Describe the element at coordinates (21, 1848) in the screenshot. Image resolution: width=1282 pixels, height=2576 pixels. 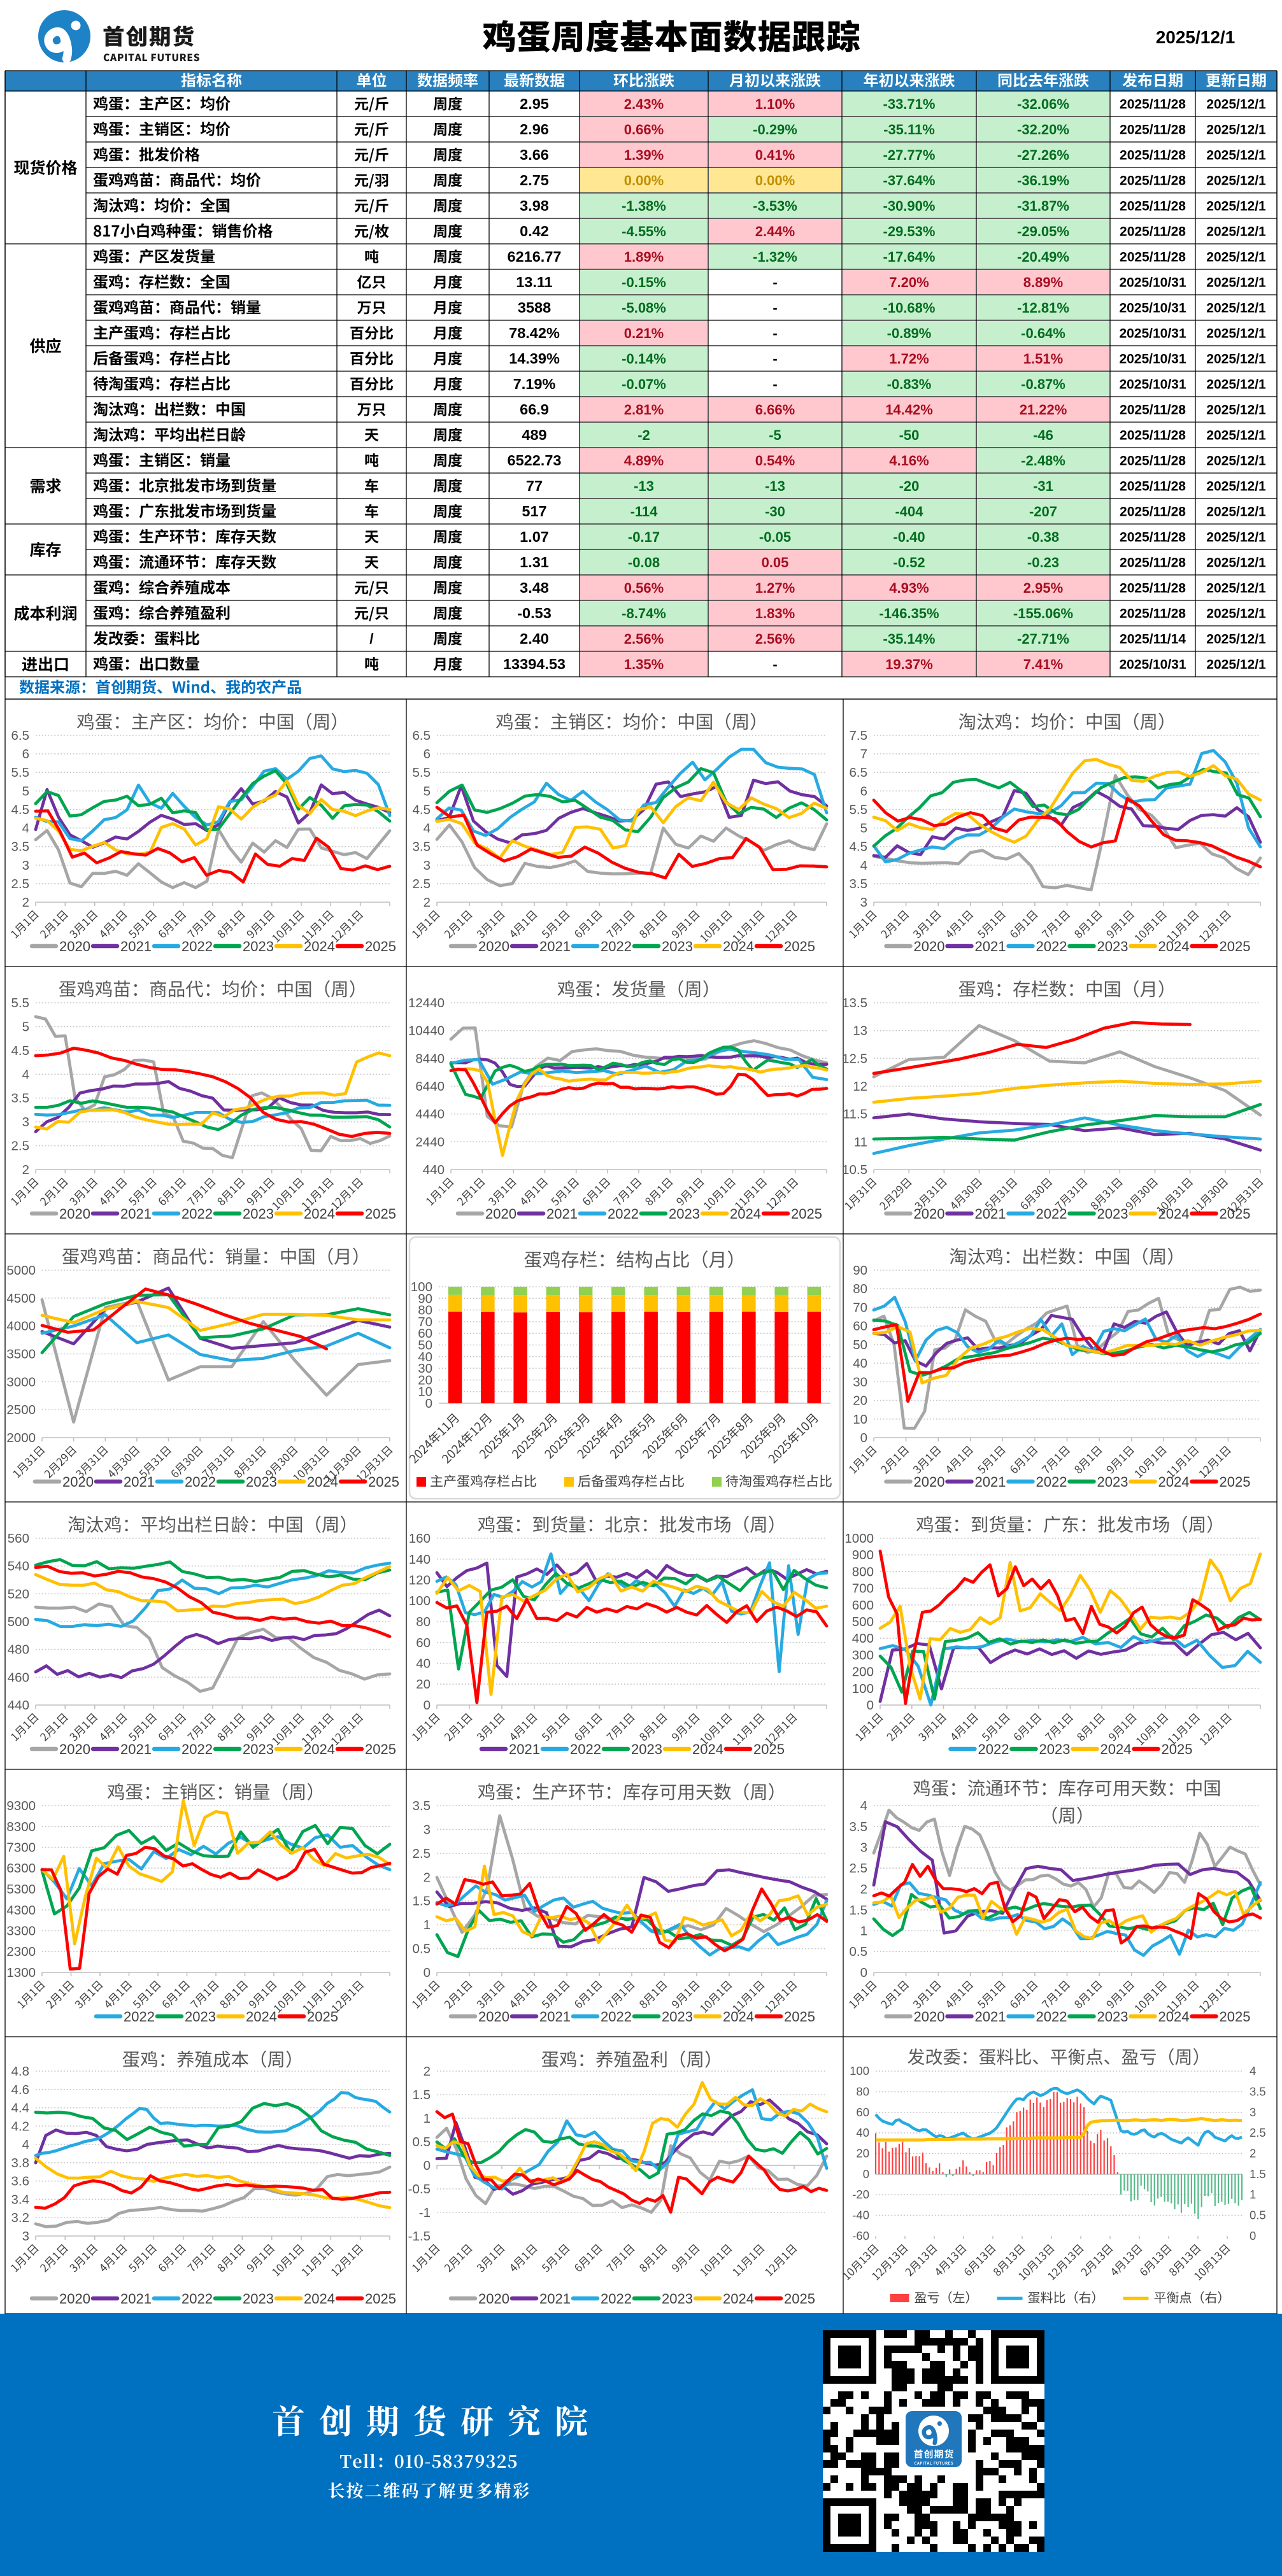
I see `svg-text: 7300` at that location.